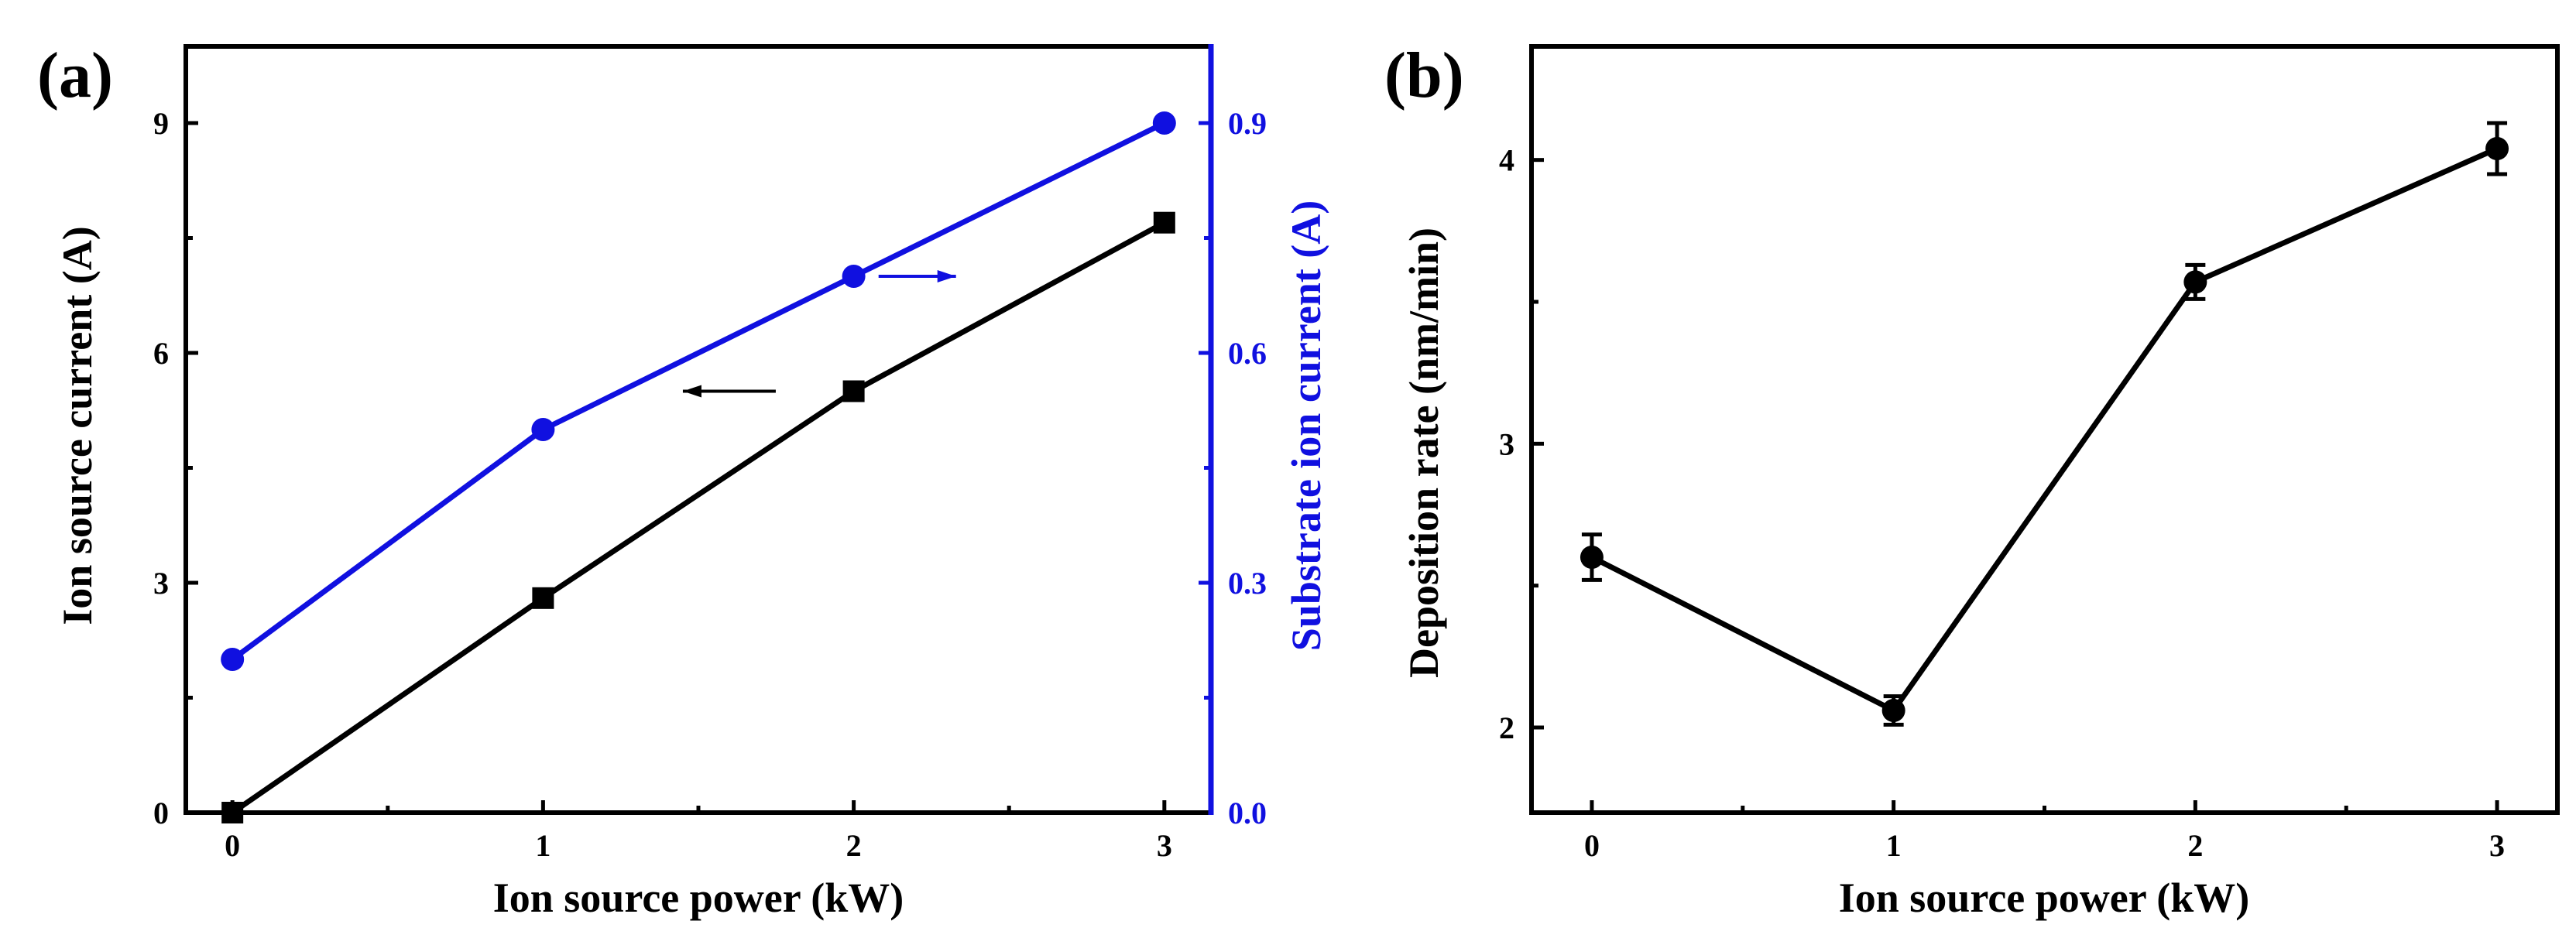 This screenshot has width=2576, height=938. What do you see at coordinates (1247, 813) in the screenshot?
I see `panel-a-y2-tick-label: 0.0` at bounding box center [1247, 813].